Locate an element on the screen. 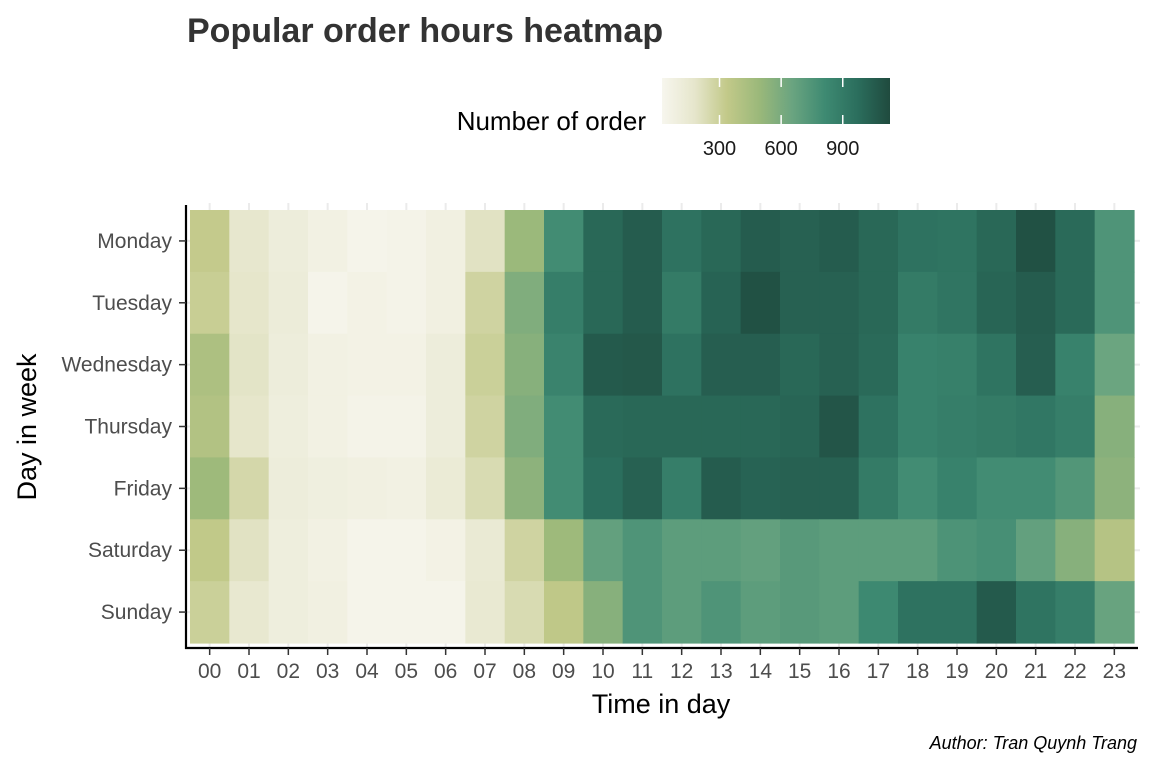 Image resolution: width=1152 pixels, height=768 pixels. chart-title: Popular order hours heatmap is located at coordinates (425, 31).